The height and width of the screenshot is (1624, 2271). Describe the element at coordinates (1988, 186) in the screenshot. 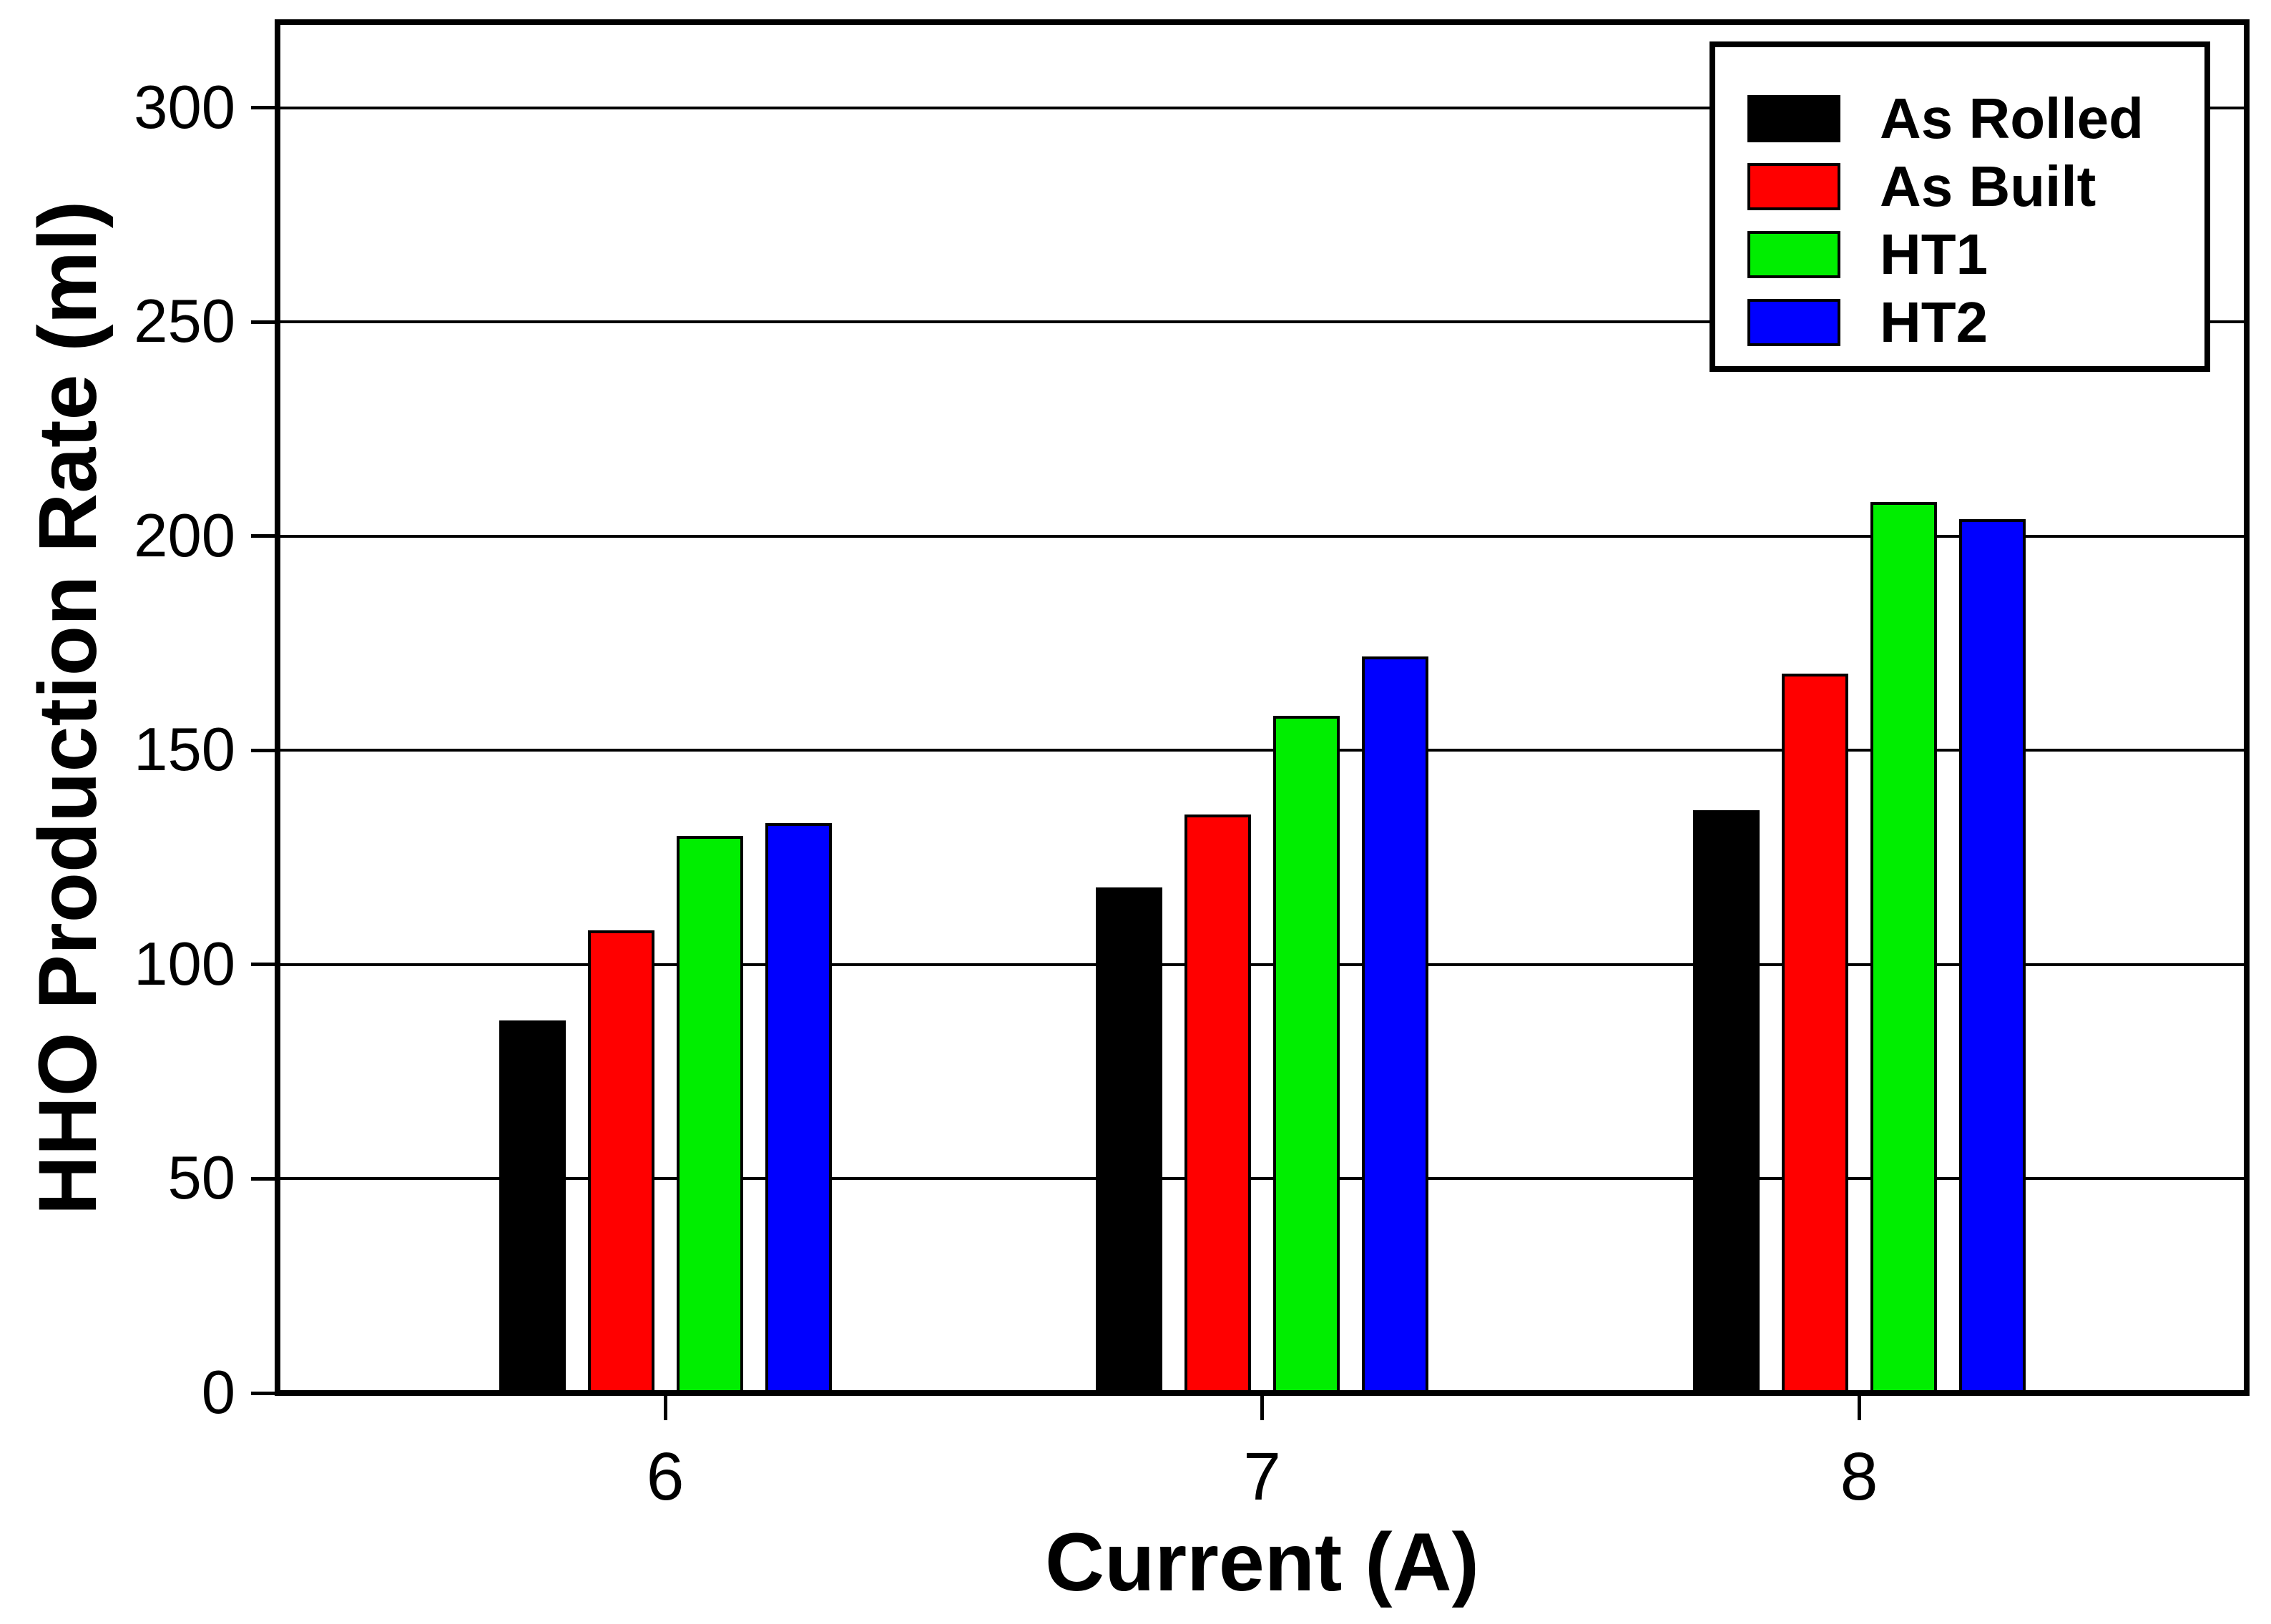

I see `legend-label-as-built: As Built` at that location.